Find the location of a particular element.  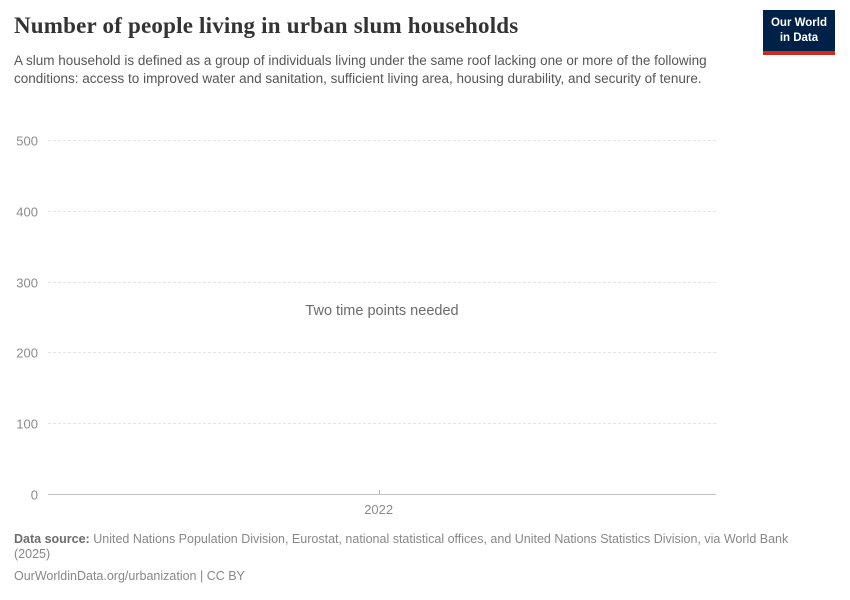

y-axis-tick-label: 200 is located at coordinates (27, 353).